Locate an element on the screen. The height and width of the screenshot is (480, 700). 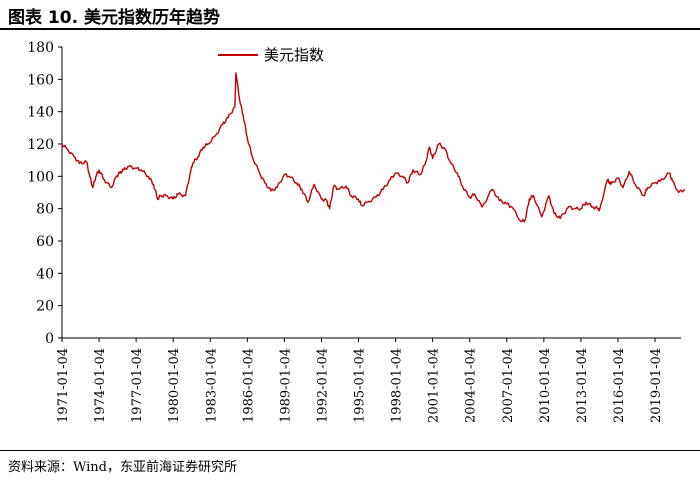
title-rule is located at coordinates (350, 29).